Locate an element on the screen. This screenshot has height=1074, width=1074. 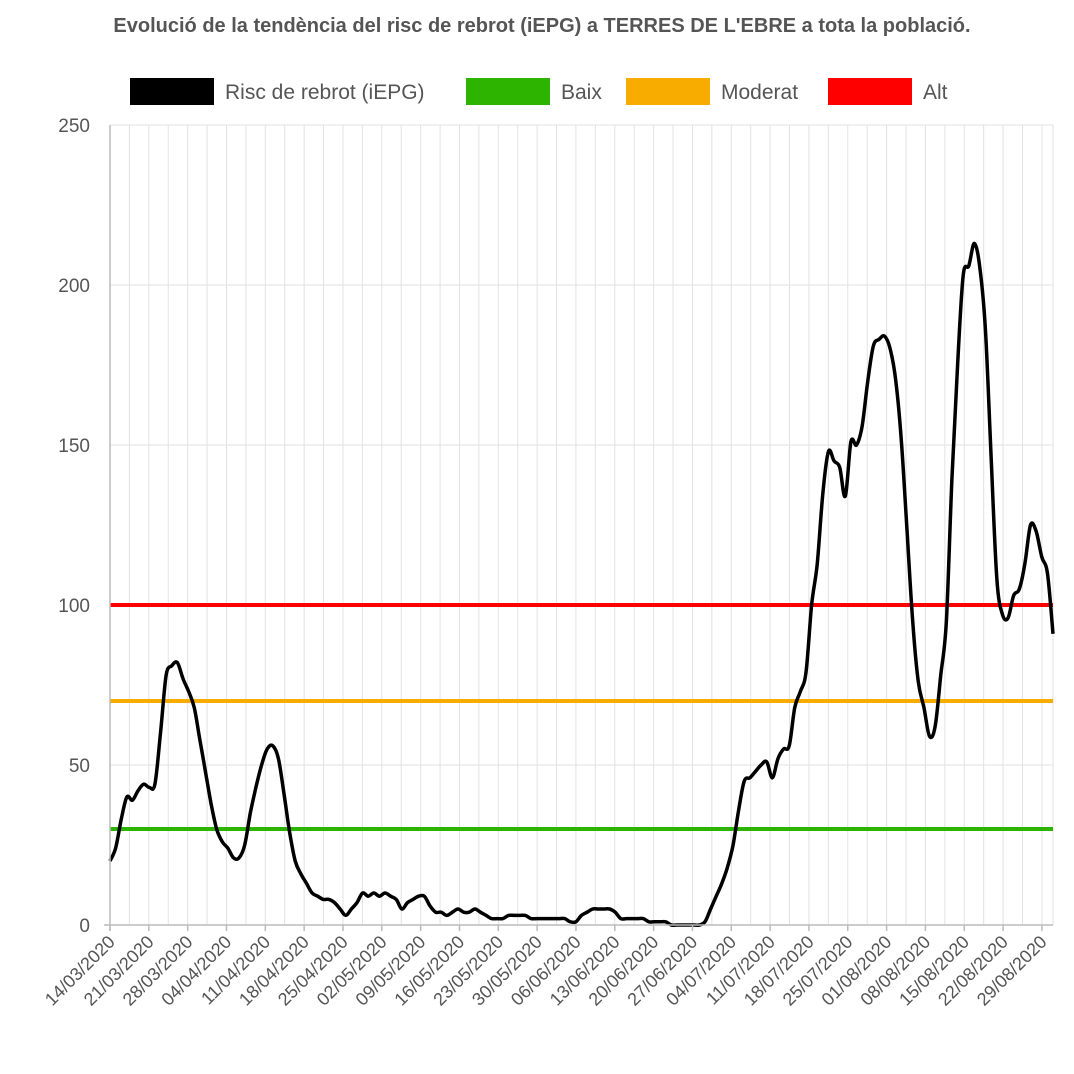
y-axis-ticks: 0 50 100 150 200 250 is located at coordinates (74, 526).